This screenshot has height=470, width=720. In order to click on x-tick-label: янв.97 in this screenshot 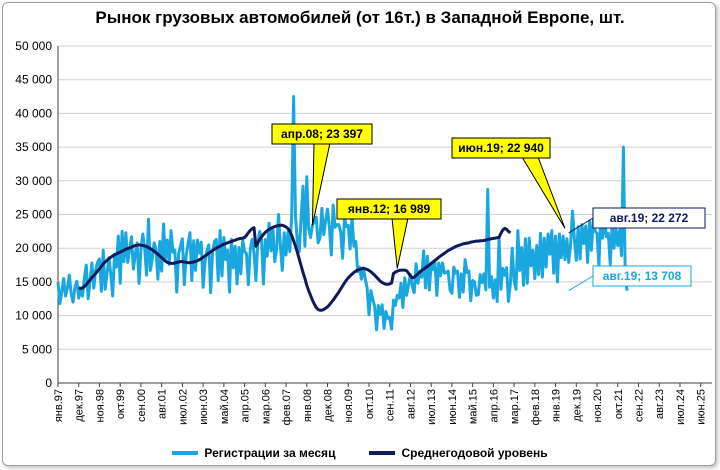, I will do `click(59, 405)`.